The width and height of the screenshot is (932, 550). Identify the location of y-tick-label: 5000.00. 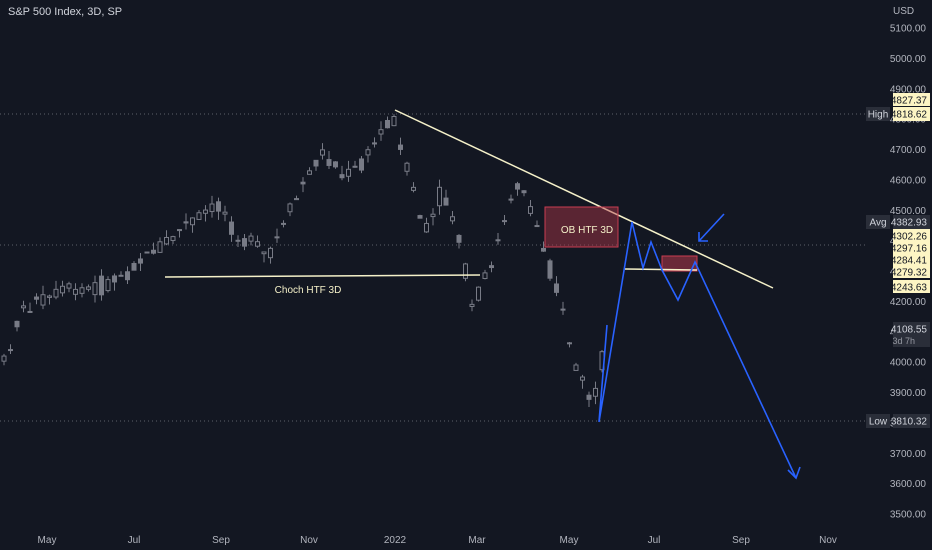
(908, 59).